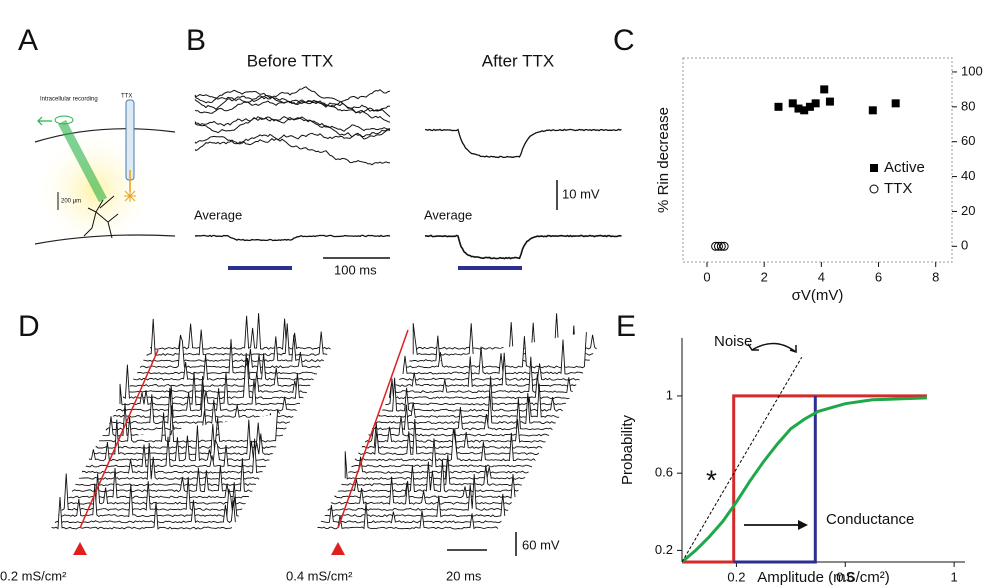  Describe the element at coordinates (448, 214) in the screenshot. I see `trace-label: Average` at that location.